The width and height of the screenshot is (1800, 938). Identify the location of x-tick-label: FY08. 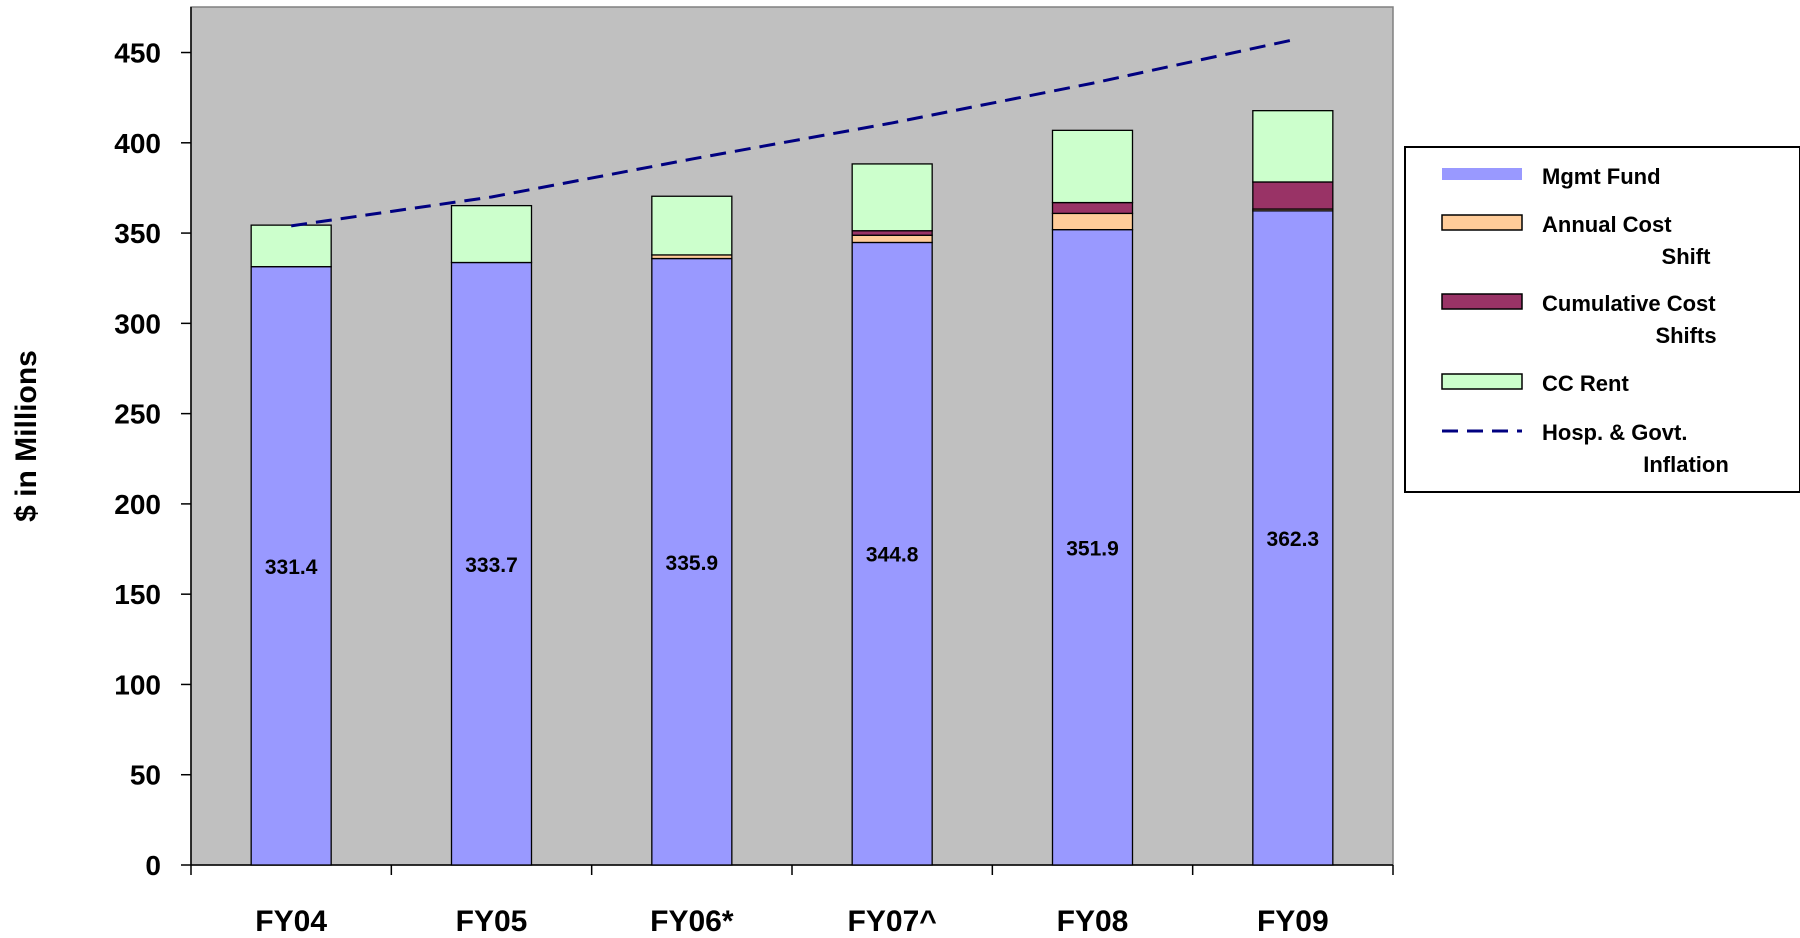
(1093, 921).